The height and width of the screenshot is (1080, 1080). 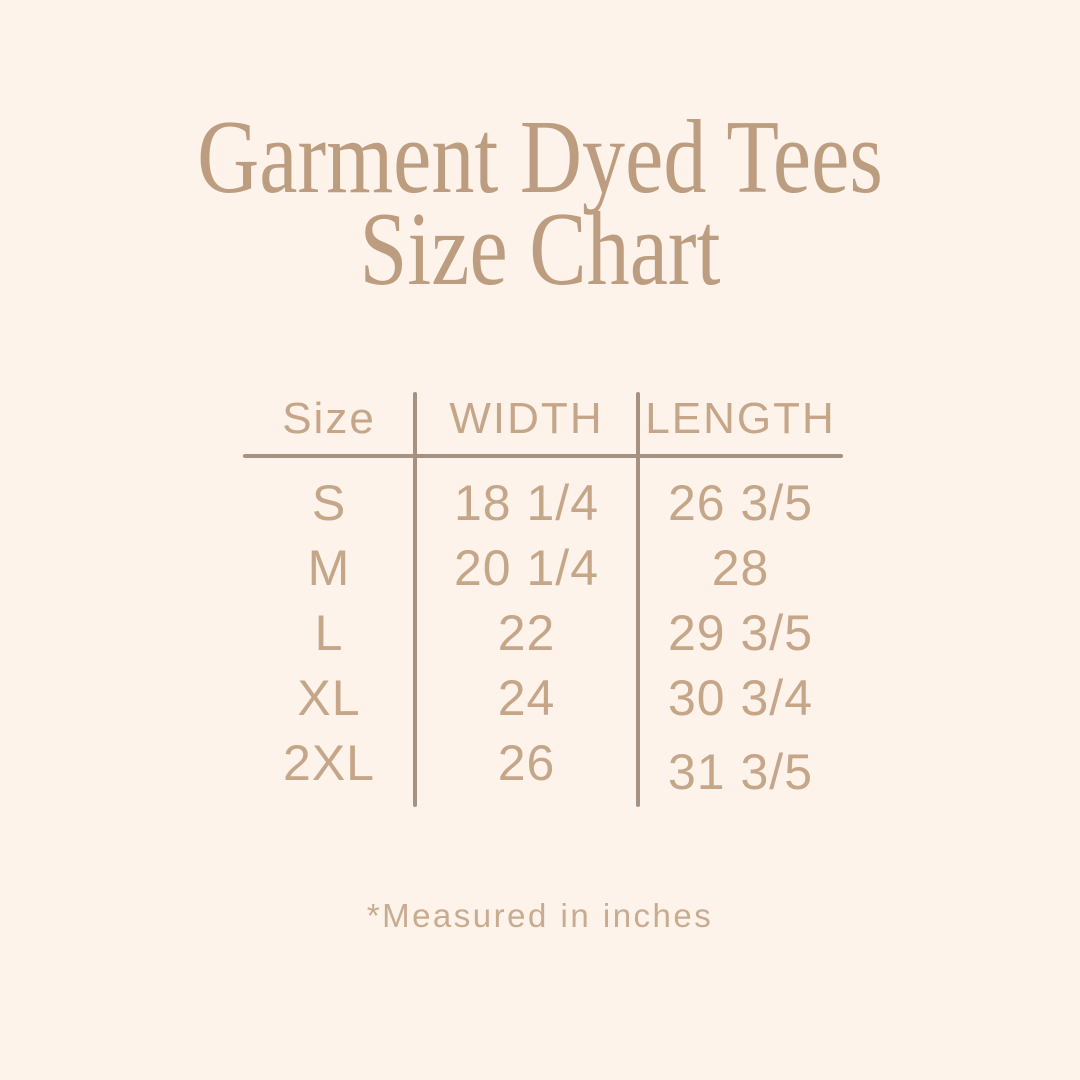 I want to click on table-row: L 22 29 3/5, so click(x=543, y=632).